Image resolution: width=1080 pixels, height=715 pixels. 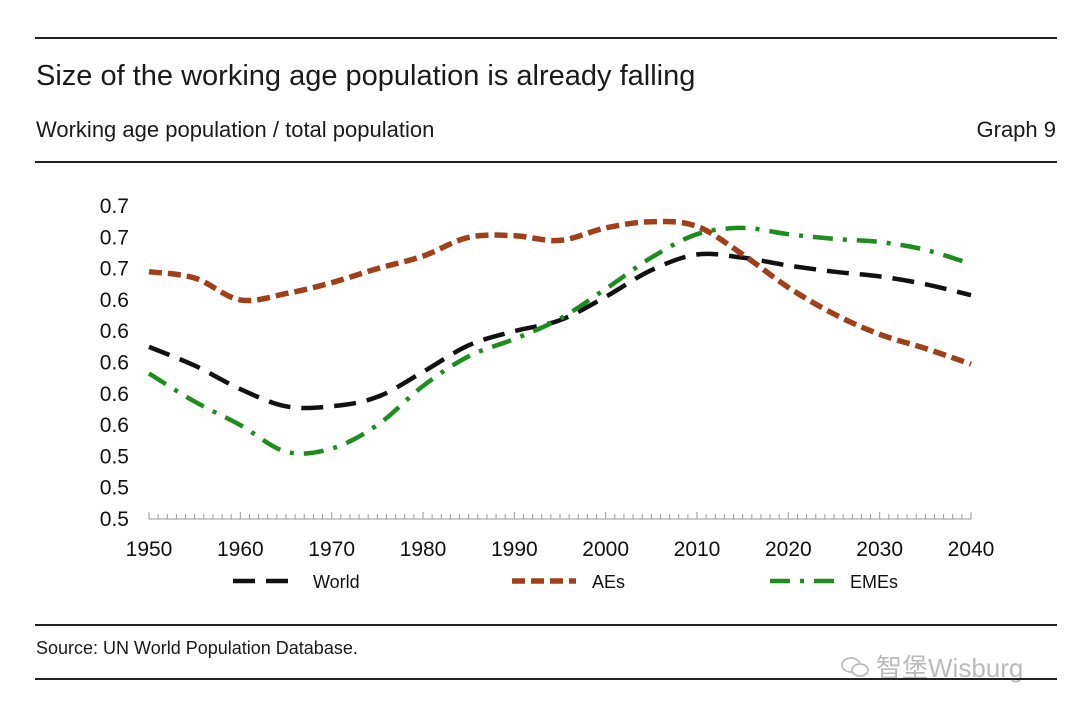 What do you see at coordinates (874, 582) in the screenshot?
I see `legend-label-emes: EMEs` at bounding box center [874, 582].